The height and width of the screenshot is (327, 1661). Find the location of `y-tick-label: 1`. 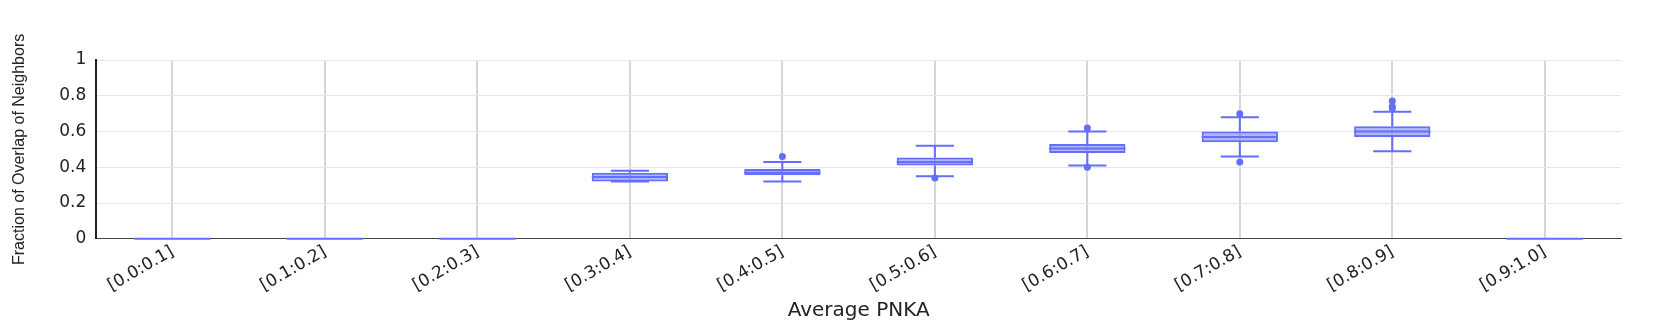

y-tick-label: 1 is located at coordinates (81, 58).